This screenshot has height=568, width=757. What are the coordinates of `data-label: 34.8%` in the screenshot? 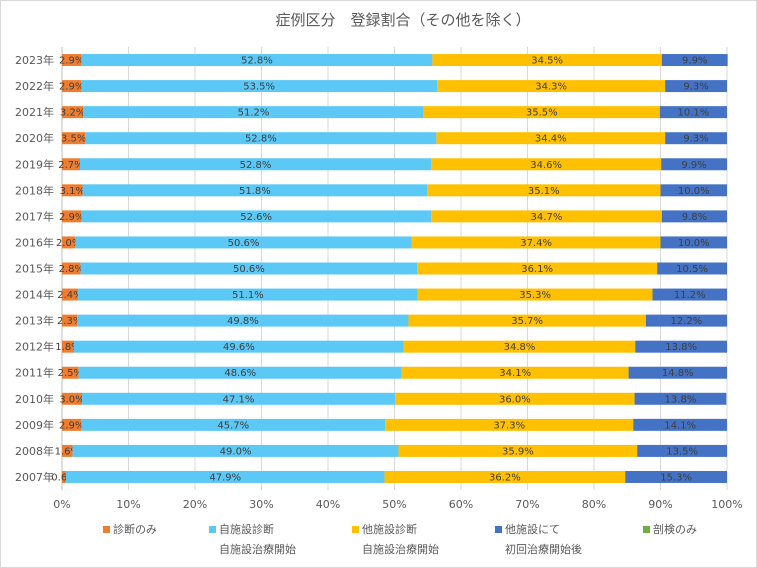 It's located at (520, 347).